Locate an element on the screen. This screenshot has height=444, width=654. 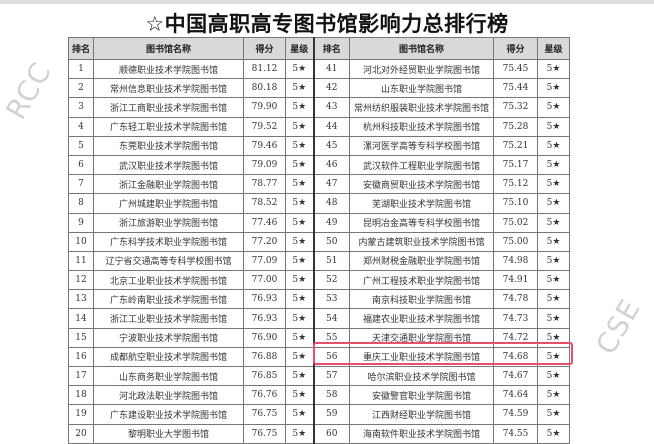
cell-rank: 48 is located at coordinates (331, 203).